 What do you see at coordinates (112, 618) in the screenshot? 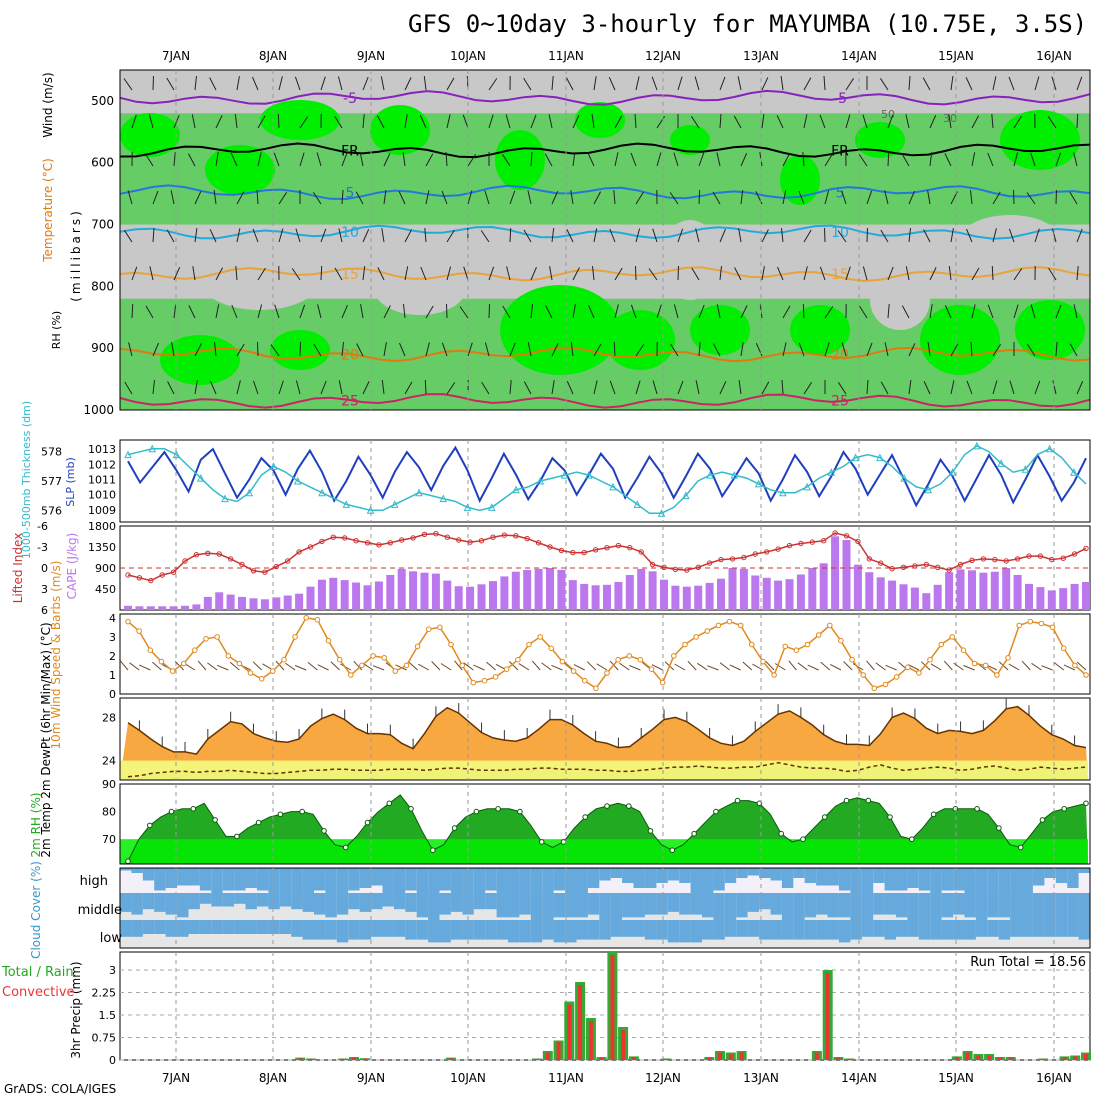
I see `wind-tick-label: 4` at bounding box center [112, 618].